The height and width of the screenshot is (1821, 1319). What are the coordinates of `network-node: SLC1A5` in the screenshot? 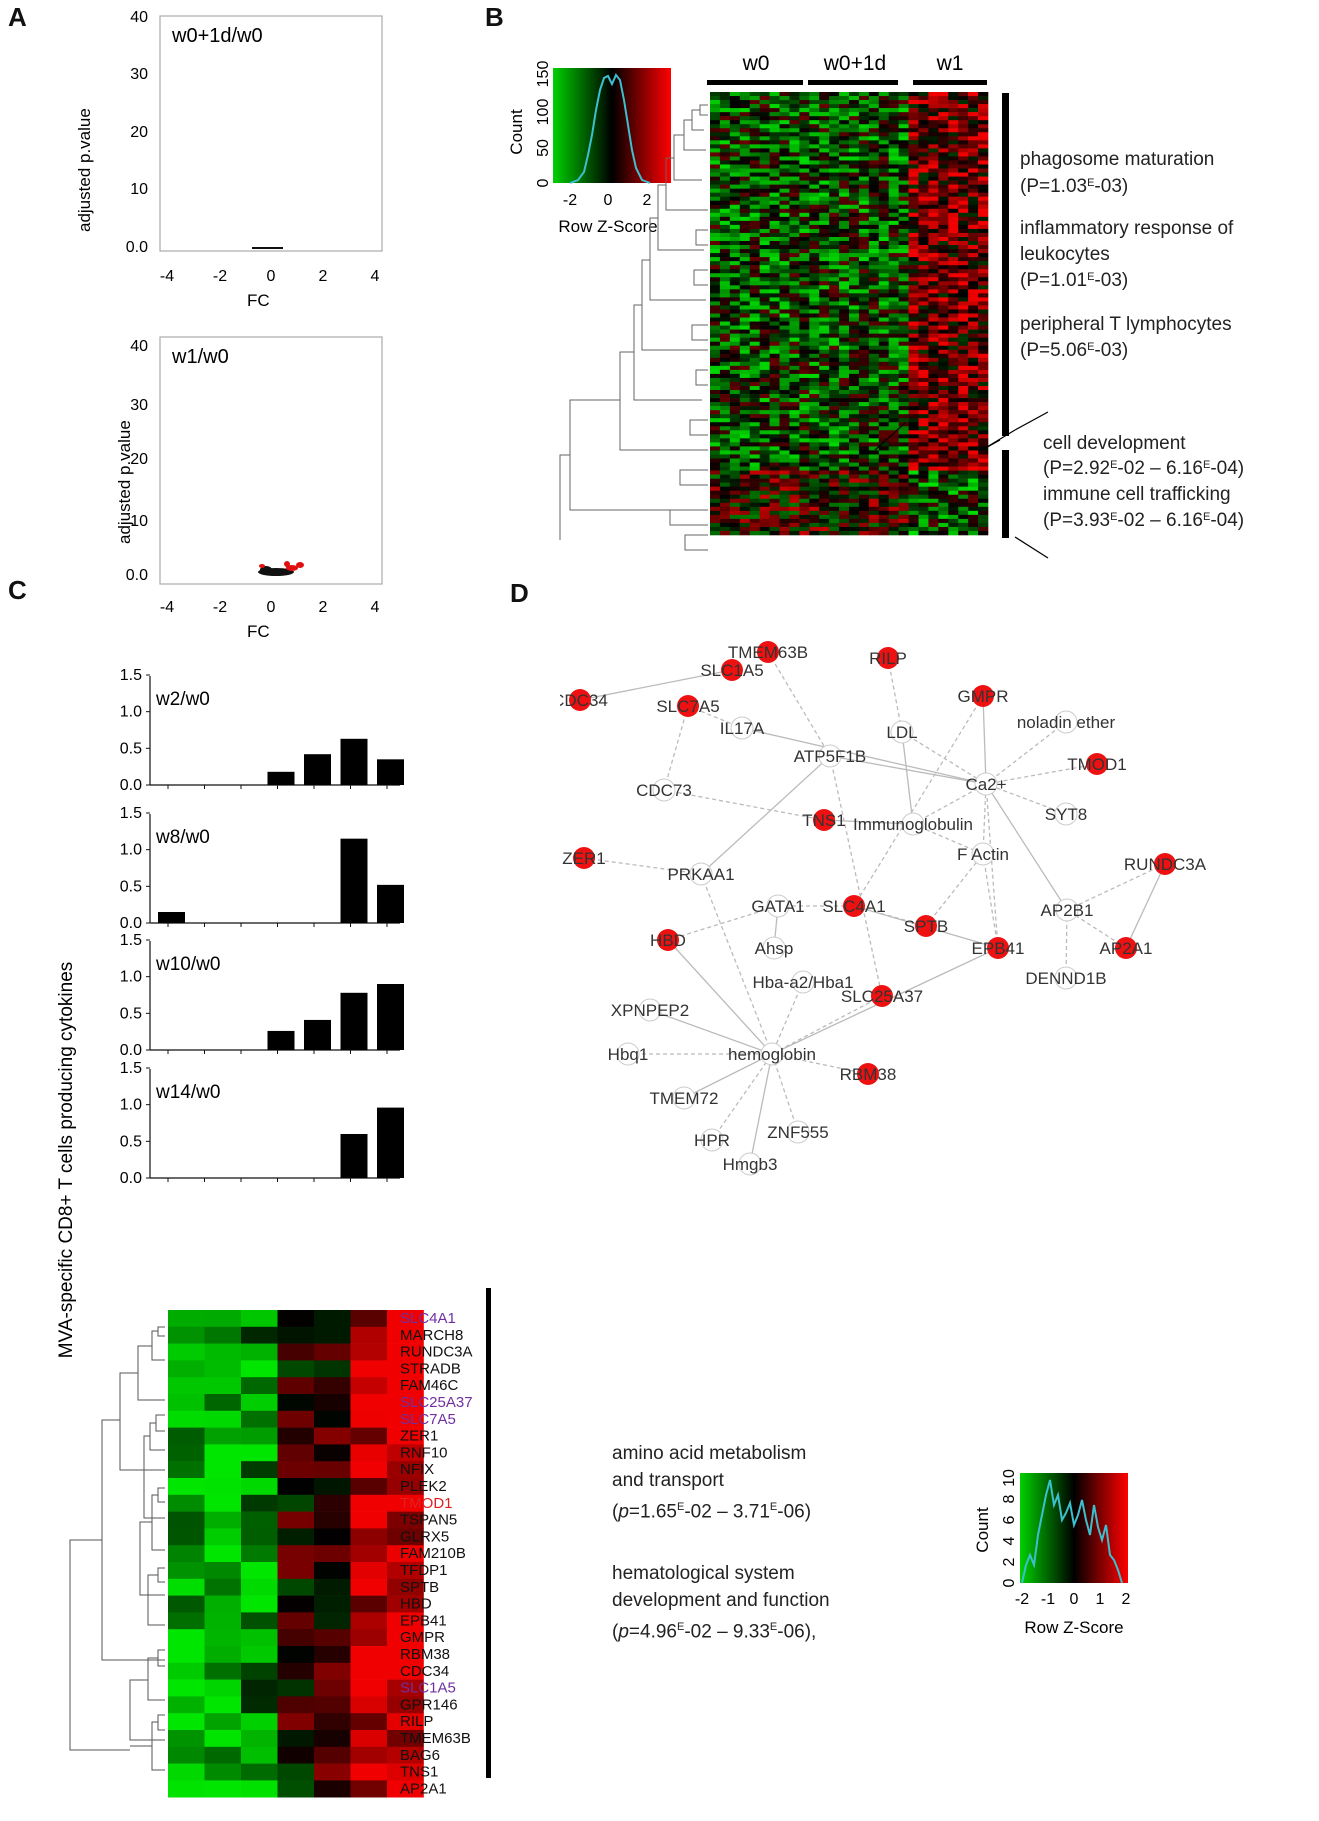 It's located at (732, 670).